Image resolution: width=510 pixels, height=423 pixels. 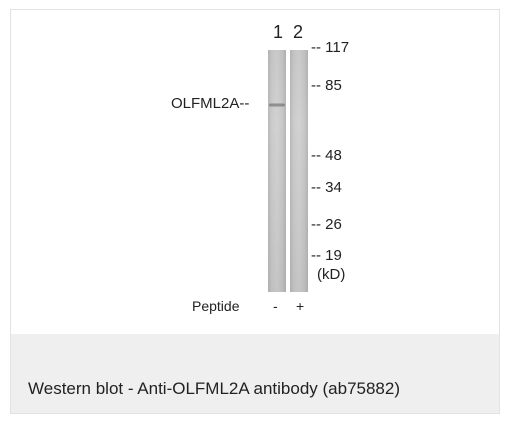 What do you see at coordinates (331, 274) in the screenshot?
I see `unit-label: (kD)` at bounding box center [331, 274].